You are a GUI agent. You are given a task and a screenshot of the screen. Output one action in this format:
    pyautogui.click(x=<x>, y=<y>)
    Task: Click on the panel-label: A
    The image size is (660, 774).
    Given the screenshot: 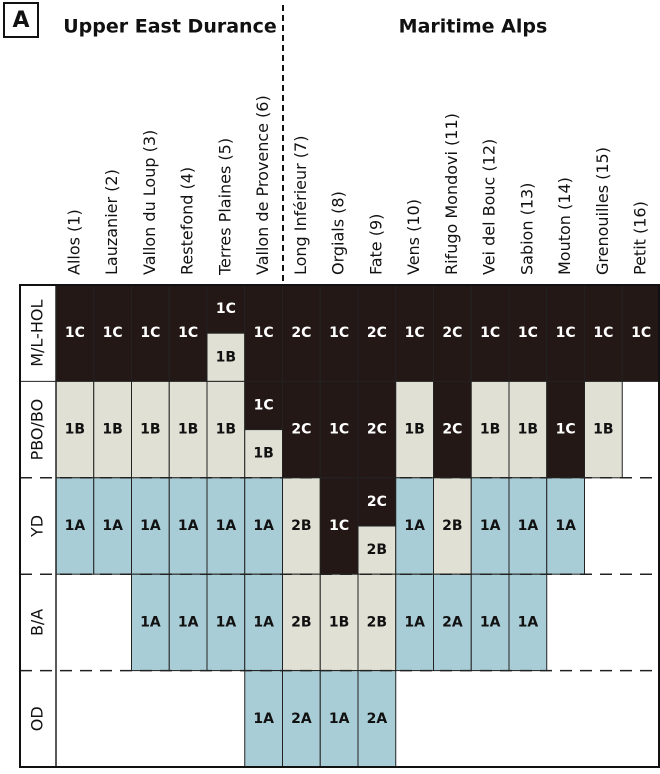 What is the action you would take?
    pyautogui.click(x=20, y=20)
    